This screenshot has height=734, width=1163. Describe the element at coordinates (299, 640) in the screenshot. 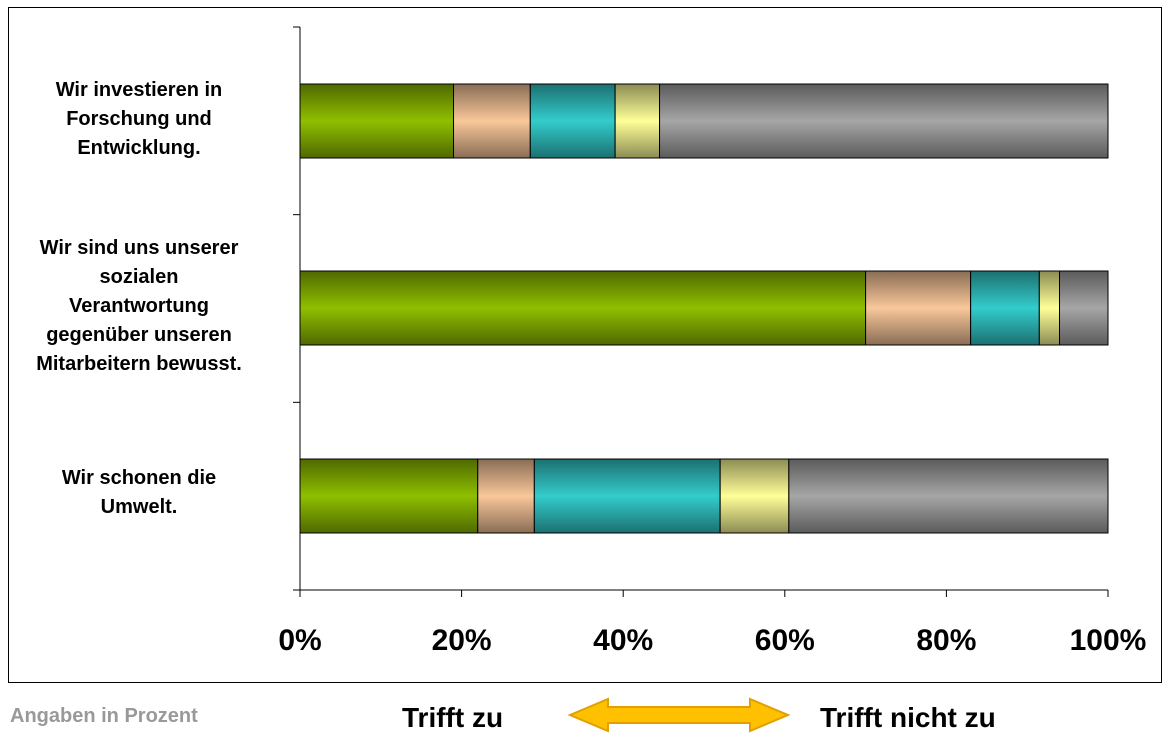

I see `x-tick-label: 0%` at that location.